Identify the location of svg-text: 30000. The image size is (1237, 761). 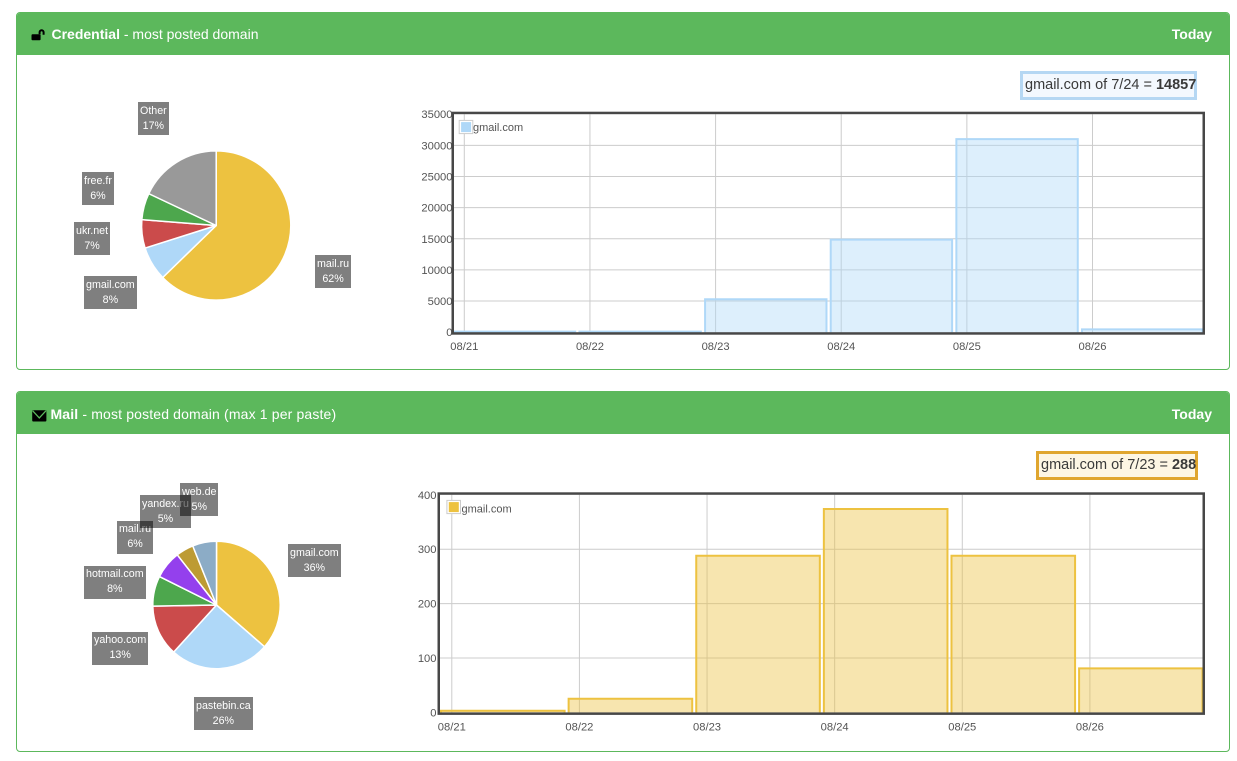
(436, 146).